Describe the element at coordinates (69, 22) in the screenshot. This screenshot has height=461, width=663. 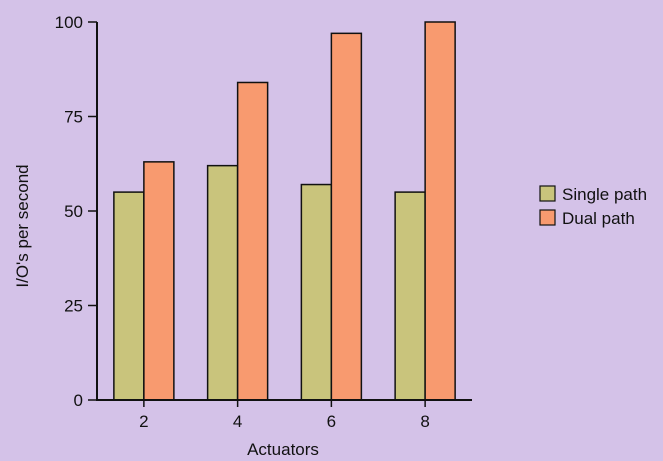
I see `y-tick-label: 100` at that location.